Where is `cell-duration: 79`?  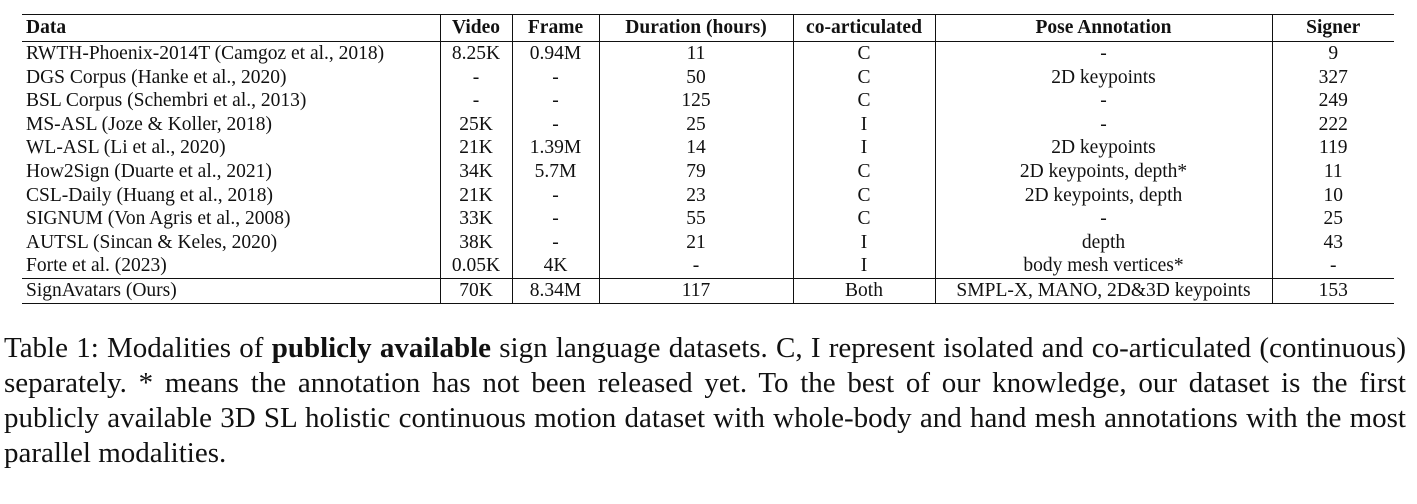 cell-duration: 79 is located at coordinates (695, 171).